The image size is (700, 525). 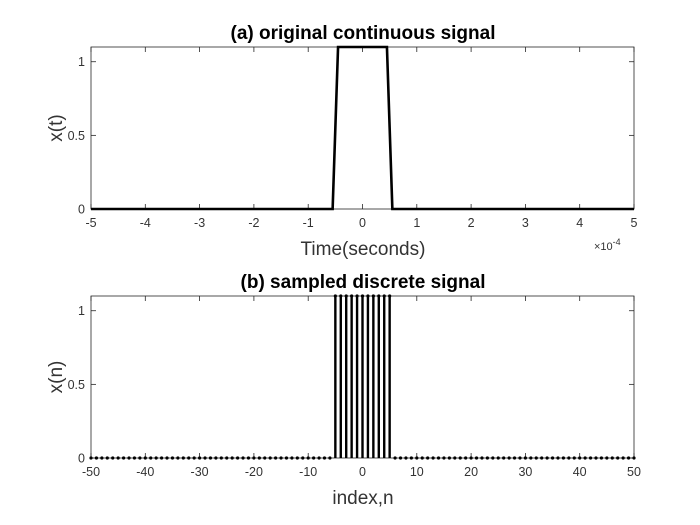 What do you see at coordinates (579, 223) in the screenshot?
I see `plot-a-xtick-label: 4` at bounding box center [579, 223].